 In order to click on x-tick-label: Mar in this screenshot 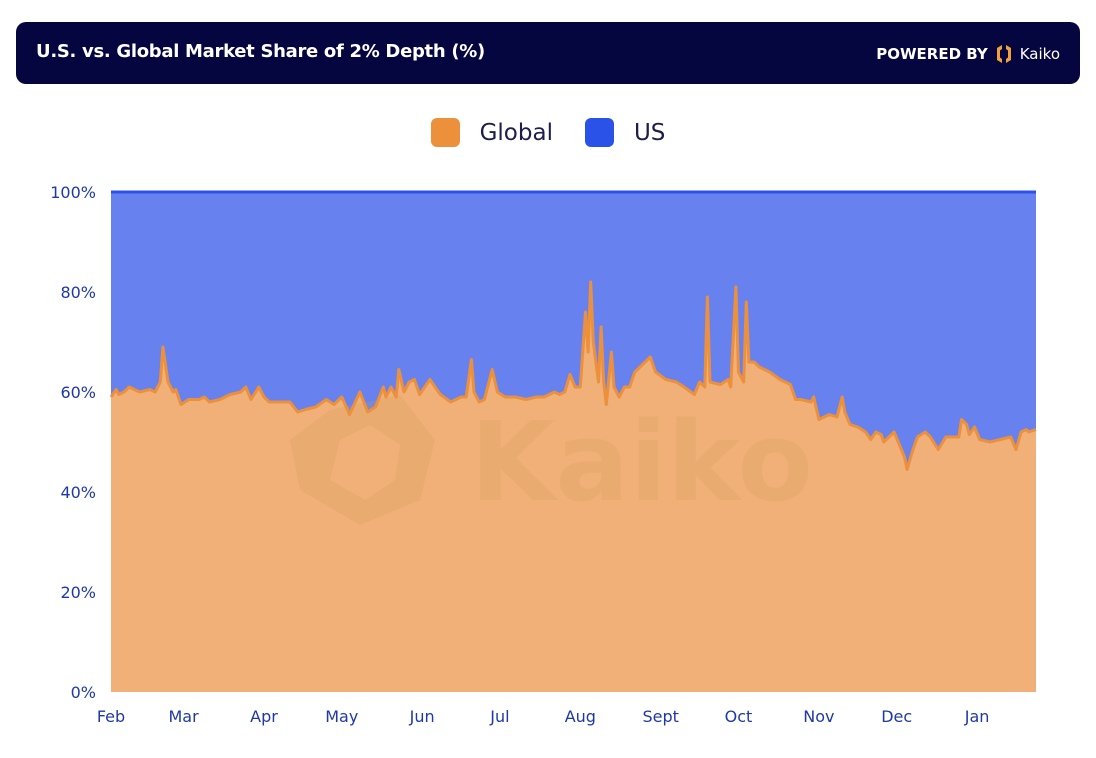, I will do `click(184, 716)`.